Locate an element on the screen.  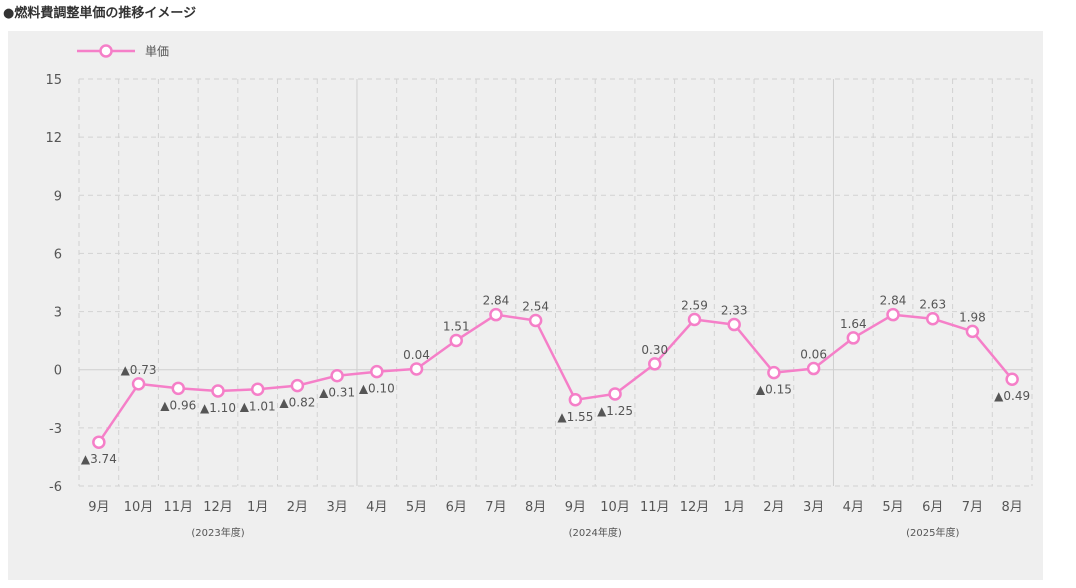
data-label: 0.30 is located at coordinates (654, 350).